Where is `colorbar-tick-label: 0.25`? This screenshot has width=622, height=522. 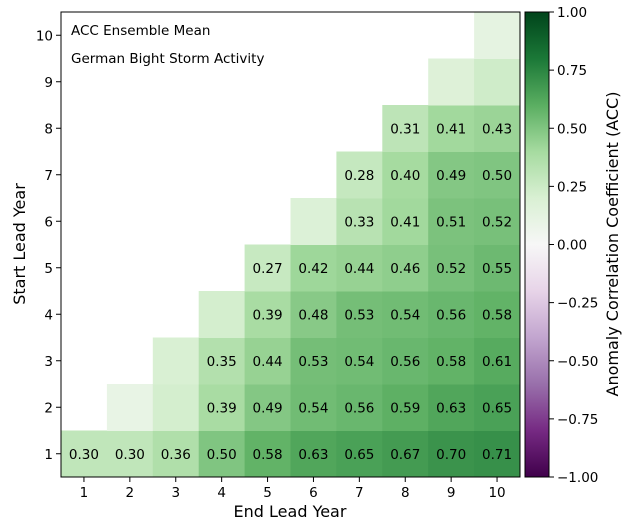 colorbar-tick-label: 0.25 is located at coordinates (572, 187).